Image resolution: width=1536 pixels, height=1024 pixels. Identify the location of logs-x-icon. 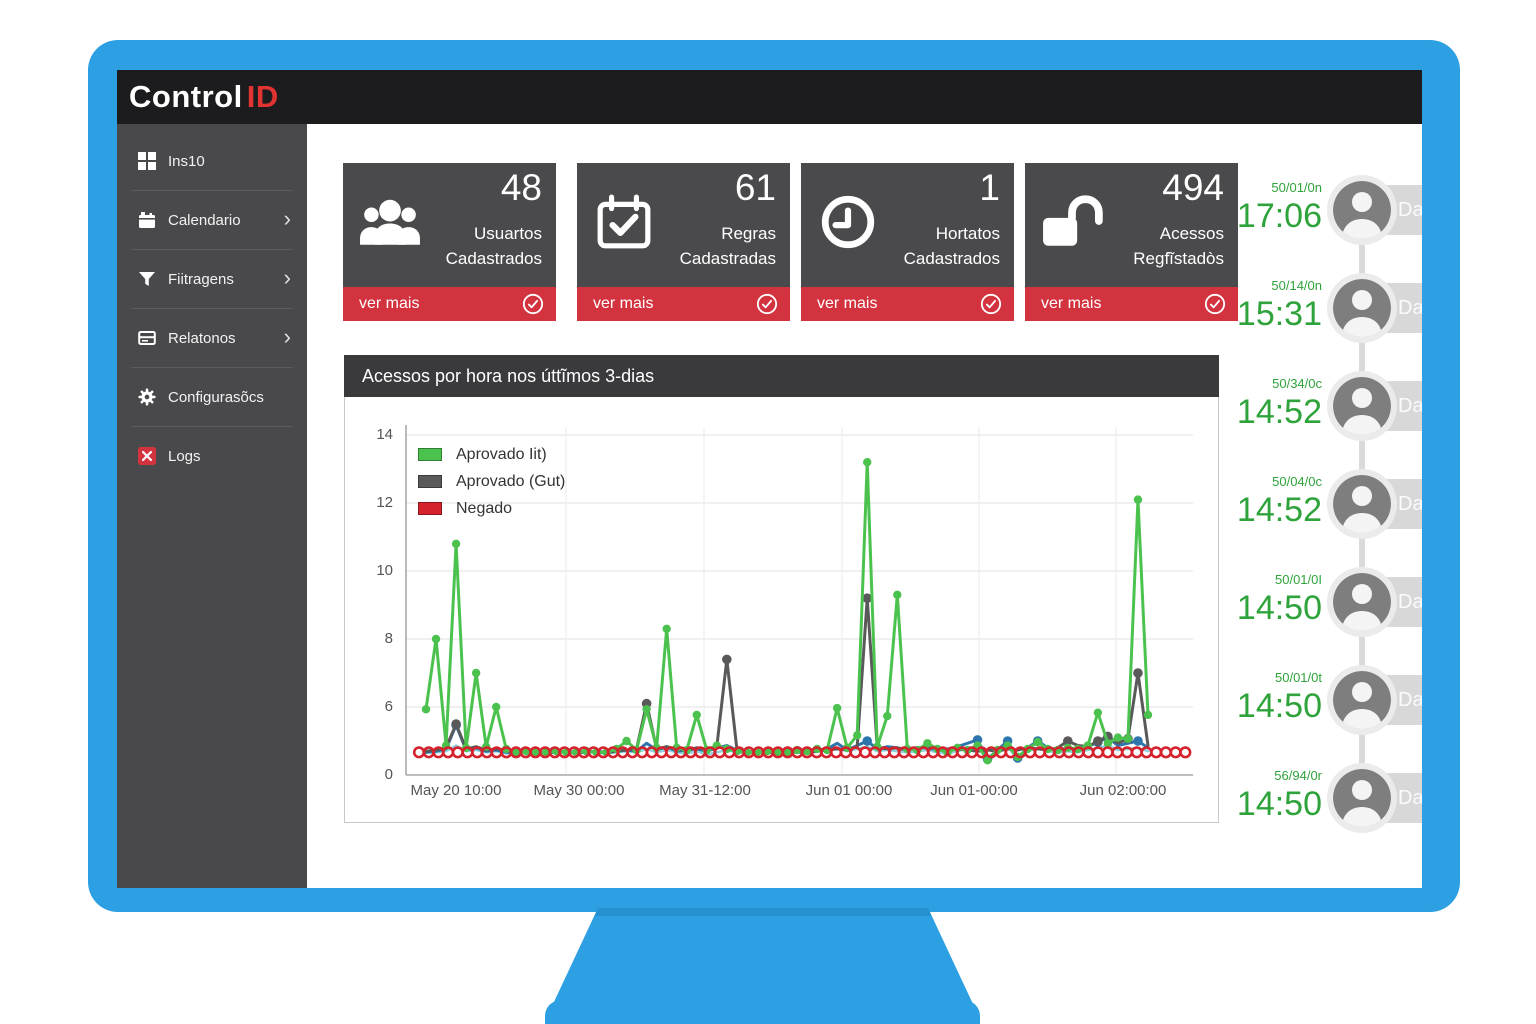
(147, 456).